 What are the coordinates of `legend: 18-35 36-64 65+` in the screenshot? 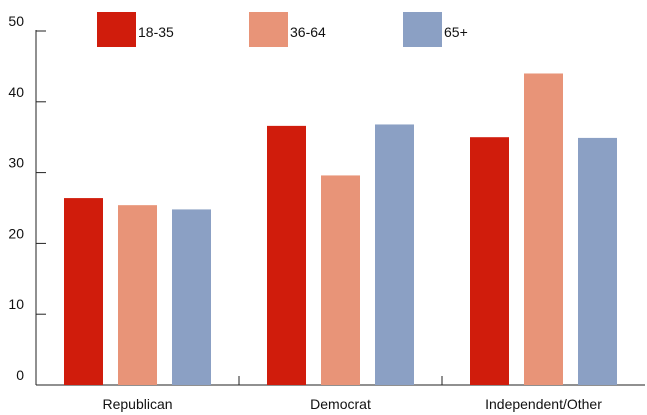 It's located at (282, 29).